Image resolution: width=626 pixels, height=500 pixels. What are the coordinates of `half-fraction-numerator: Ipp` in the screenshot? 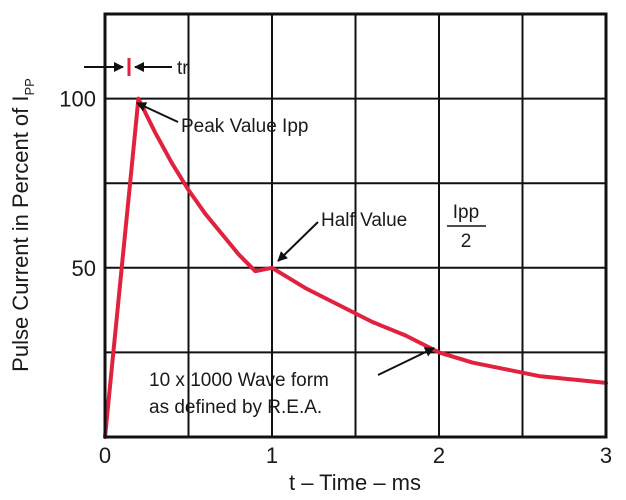 It's located at (466, 212).